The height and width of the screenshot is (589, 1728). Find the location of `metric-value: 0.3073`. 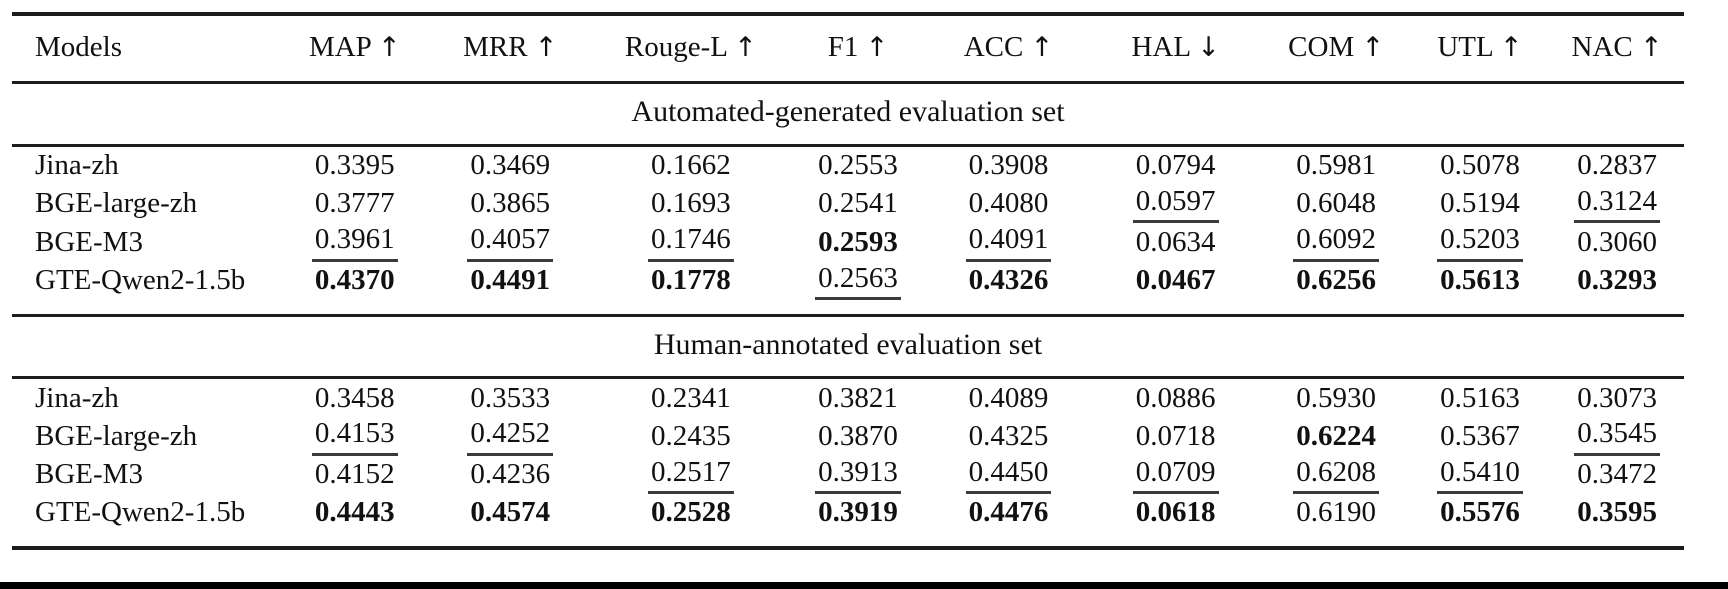

metric-value: 0.3073 is located at coordinates (1617, 397).